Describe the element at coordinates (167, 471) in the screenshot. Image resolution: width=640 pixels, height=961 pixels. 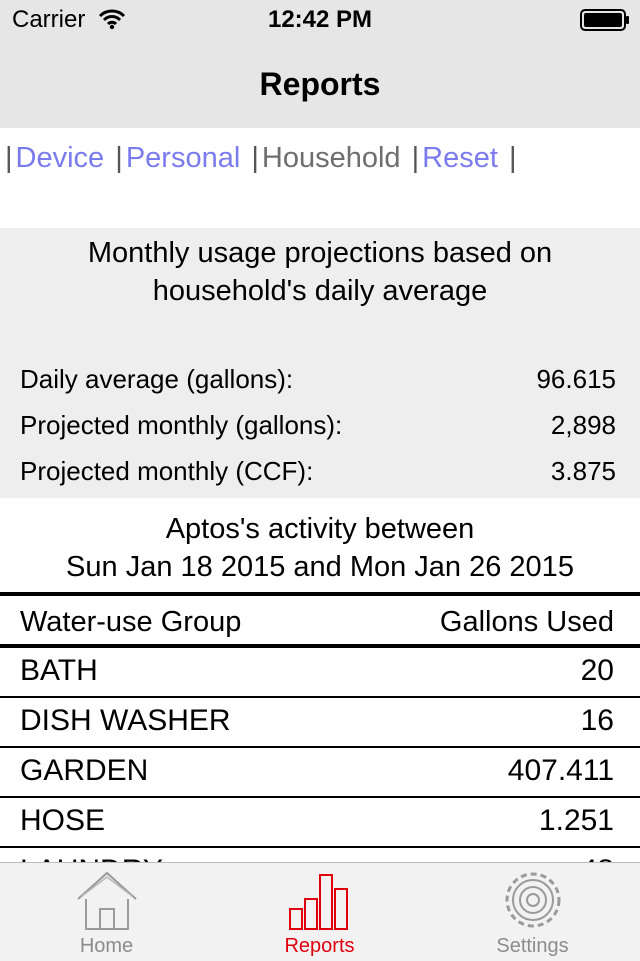
I see `stat-label: Projected monthly (CCF):` at that location.